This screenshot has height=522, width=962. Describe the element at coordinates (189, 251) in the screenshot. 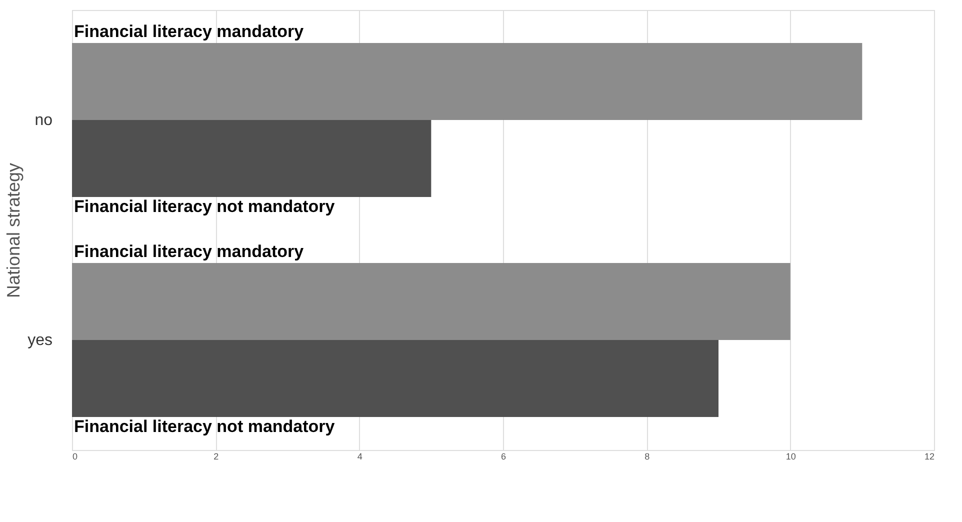

I see `text: Financial literacy mandatory` at that location.